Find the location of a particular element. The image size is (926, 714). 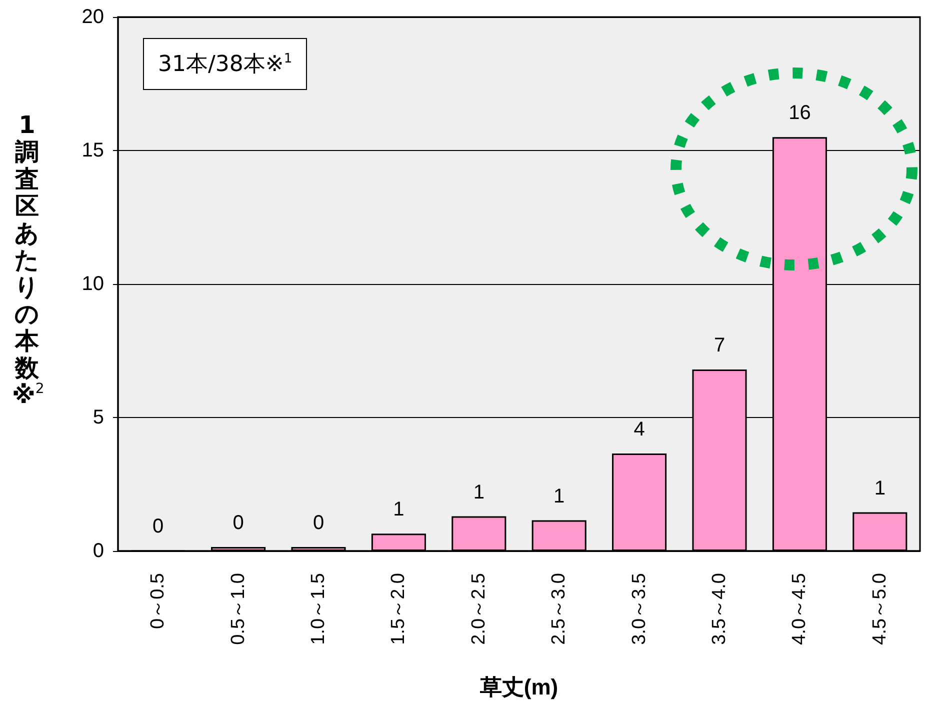

text: 1調査区あたりの本数※$^{2}$ is located at coordinates (28, 260).